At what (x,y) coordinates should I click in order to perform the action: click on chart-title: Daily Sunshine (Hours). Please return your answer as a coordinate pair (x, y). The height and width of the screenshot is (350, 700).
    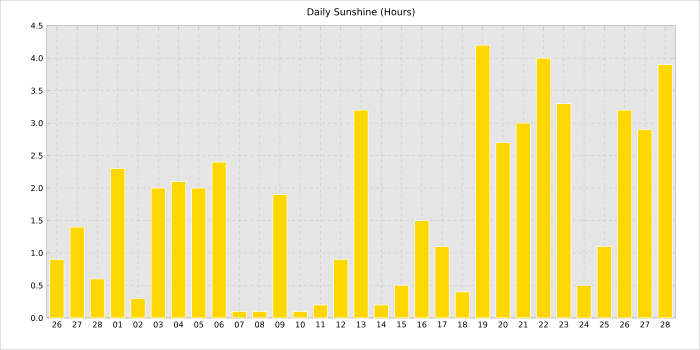
    Looking at the image, I should click on (361, 13).